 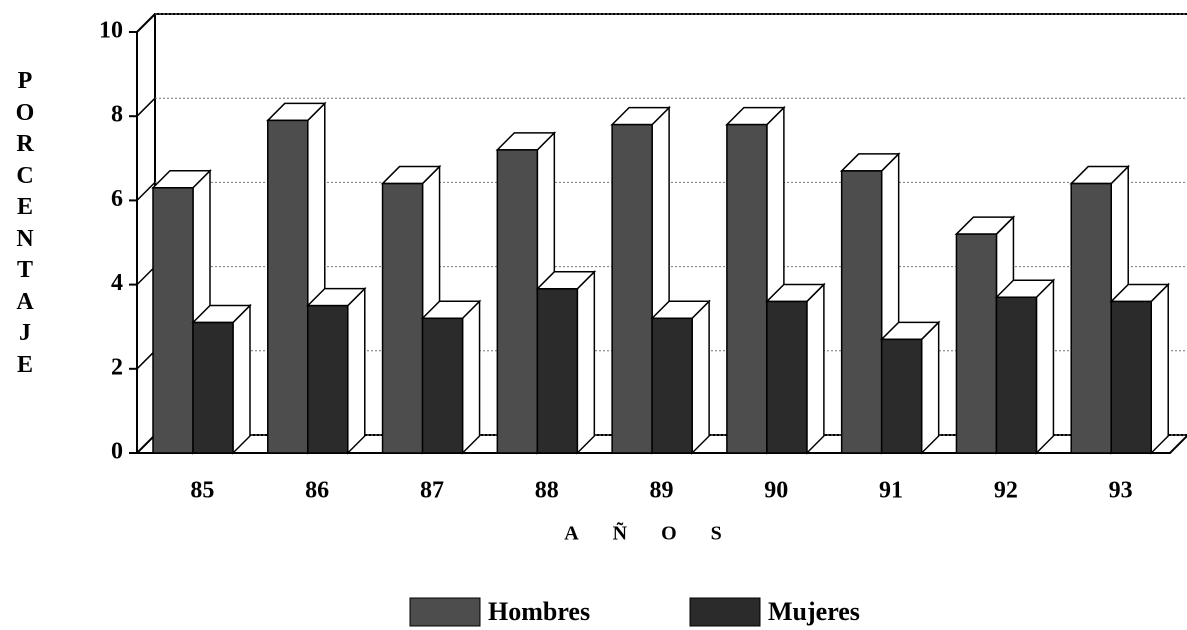 I want to click on y-tick-label: 2, so click(x=117, y=367).